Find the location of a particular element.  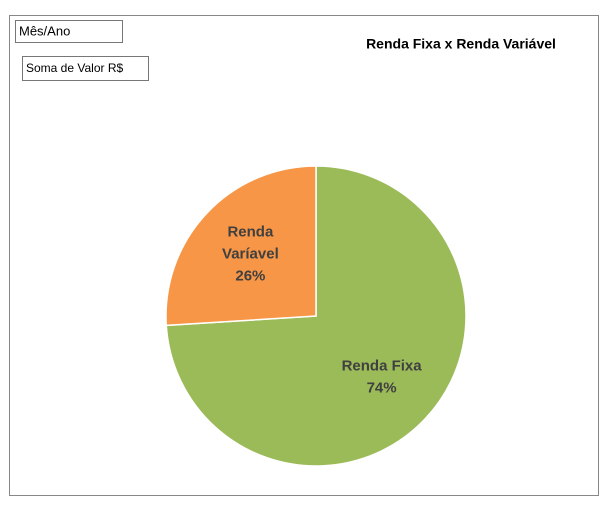

slice-value-label: 74% is located at coordinates (382, 388).